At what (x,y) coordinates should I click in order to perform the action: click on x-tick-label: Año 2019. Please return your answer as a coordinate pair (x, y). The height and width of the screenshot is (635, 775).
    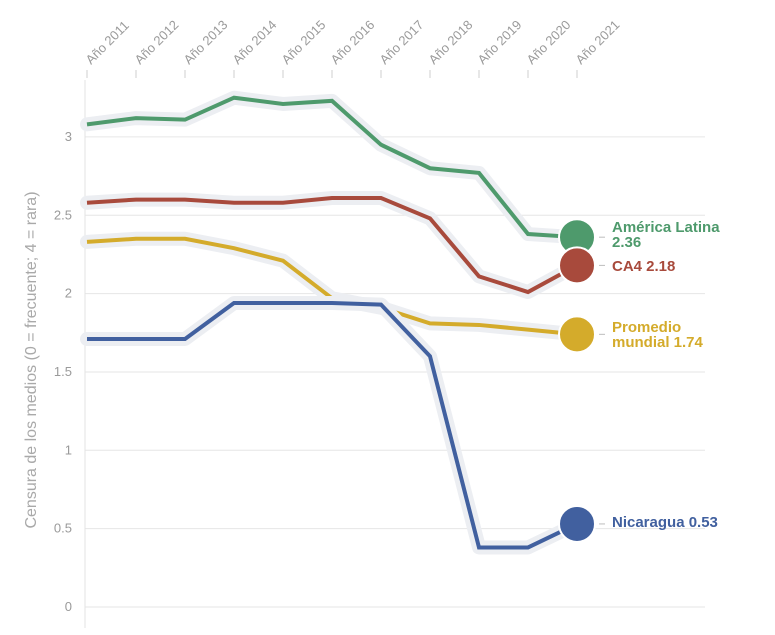
    Looking at the image, I should click on (500, 42).